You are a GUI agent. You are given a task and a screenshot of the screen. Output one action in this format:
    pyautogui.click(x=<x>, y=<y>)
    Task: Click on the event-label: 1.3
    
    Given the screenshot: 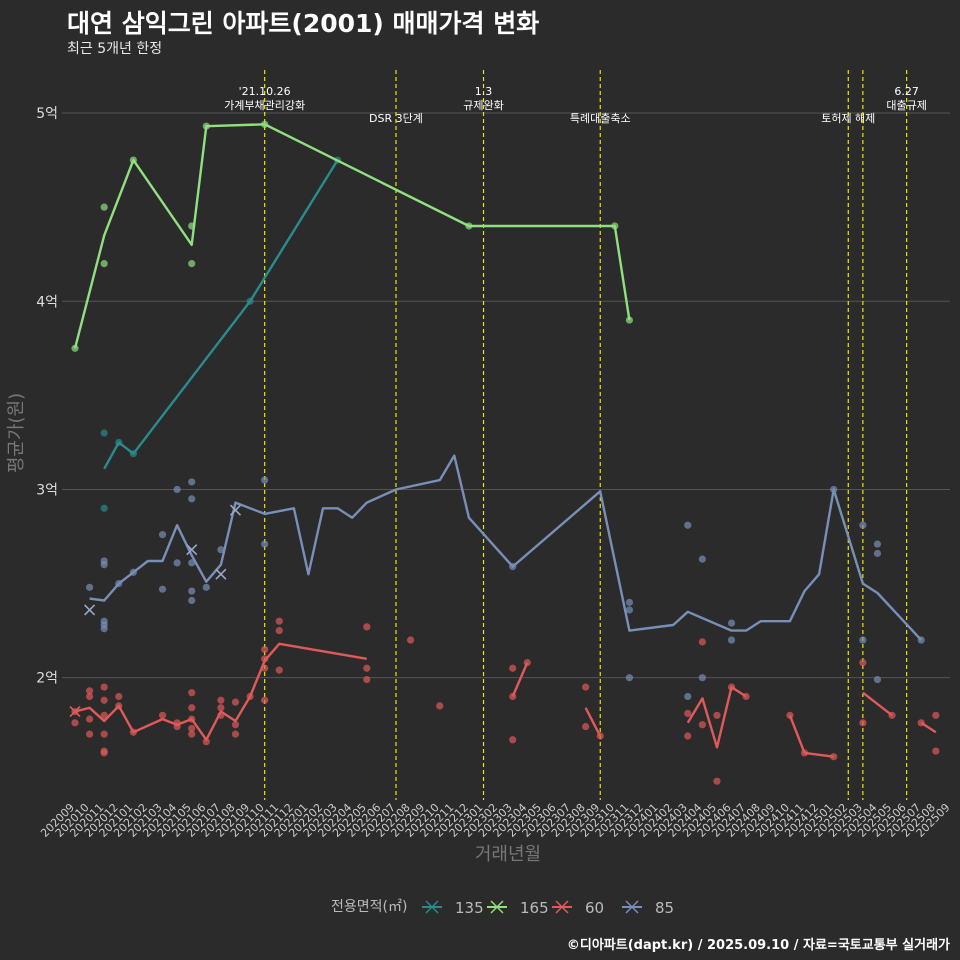 What is the action you would take?
    pyautogui.click(x=484, y=91)
    